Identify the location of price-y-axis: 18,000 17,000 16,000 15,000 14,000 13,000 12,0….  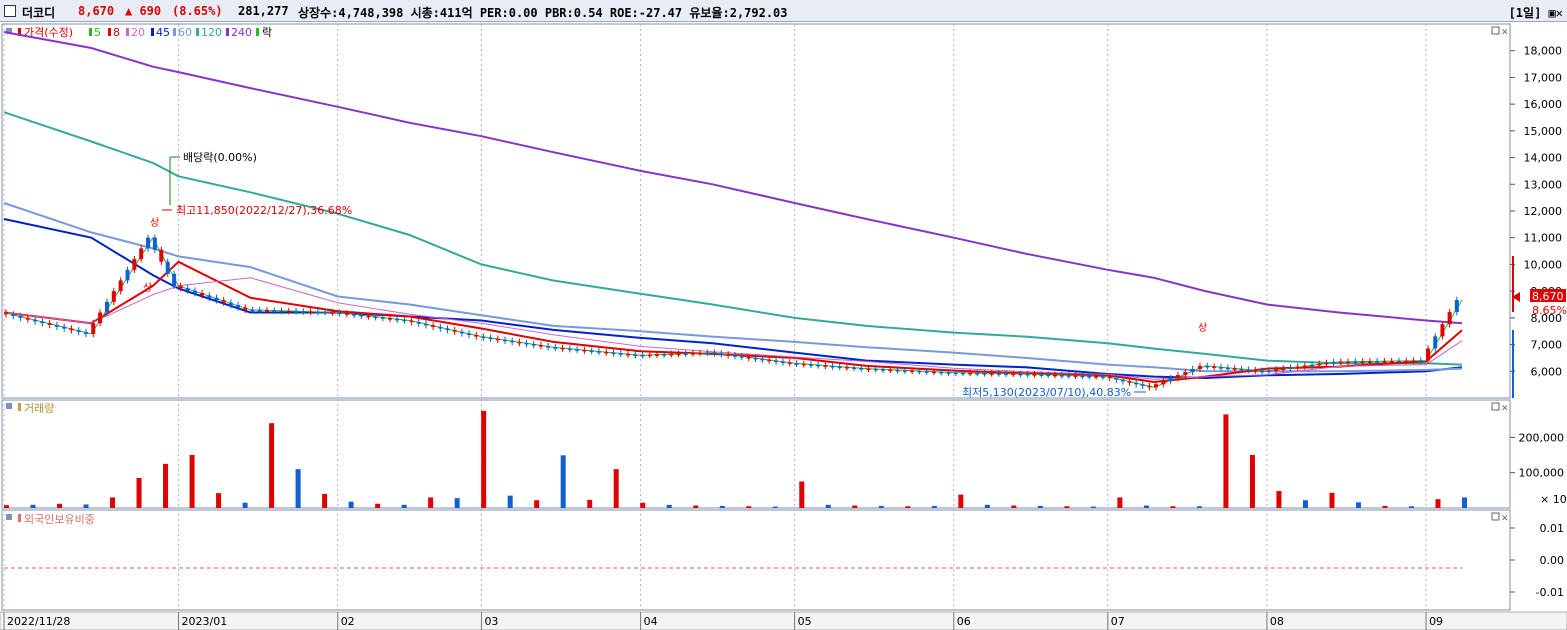
(1536, 211).